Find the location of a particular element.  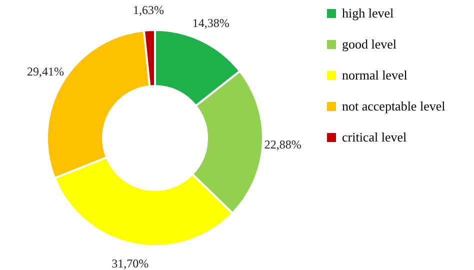

legend-label: not acceptable level is located at coordinates (394, 106).